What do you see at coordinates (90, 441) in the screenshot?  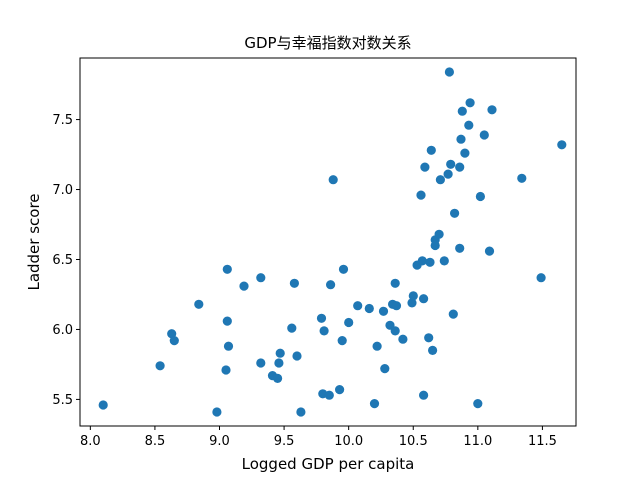 I see `x-tick-label-0: 8.0` at bounding box center [90, 441].